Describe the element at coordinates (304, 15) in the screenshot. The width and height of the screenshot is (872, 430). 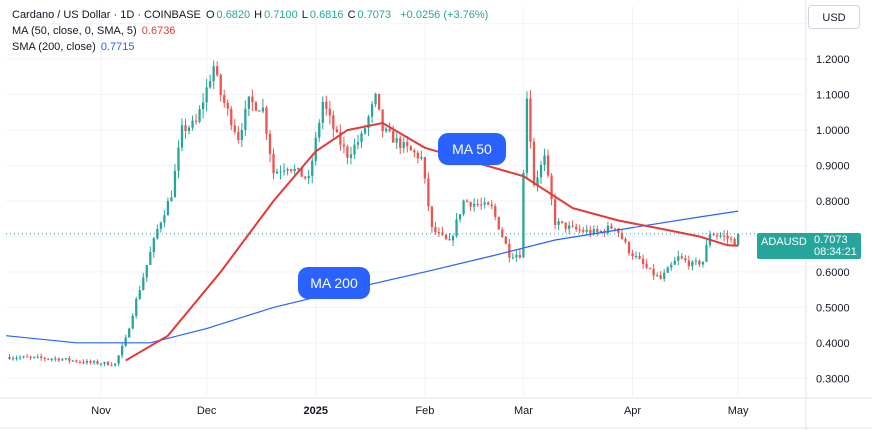
I see `ohlc-label: L` at that location.